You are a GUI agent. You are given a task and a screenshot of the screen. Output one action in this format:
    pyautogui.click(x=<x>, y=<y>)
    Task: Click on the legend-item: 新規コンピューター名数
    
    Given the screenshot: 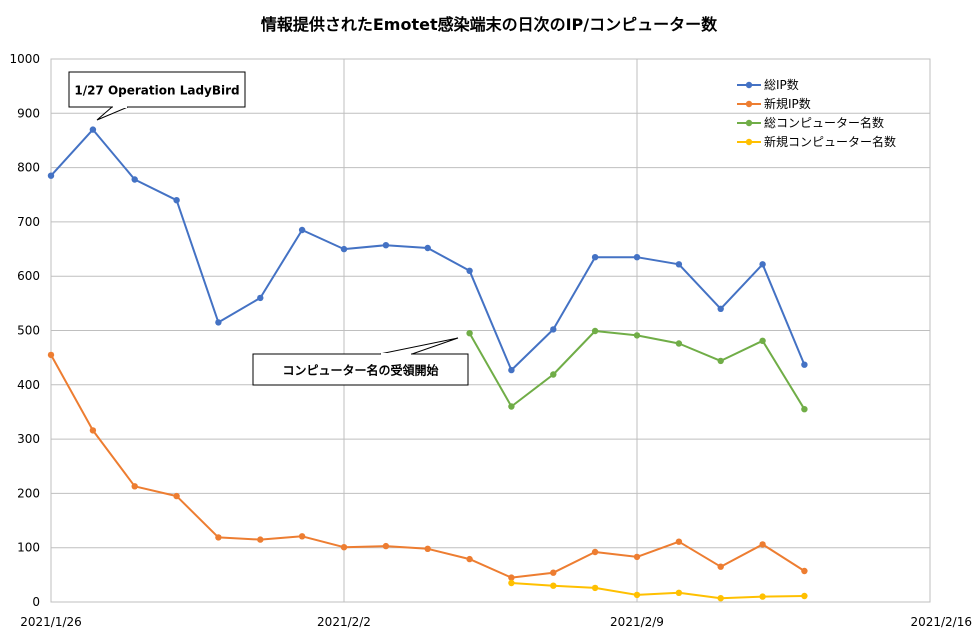 What is the action you would take?
    pyautogui.click(x=816, y=141)
    